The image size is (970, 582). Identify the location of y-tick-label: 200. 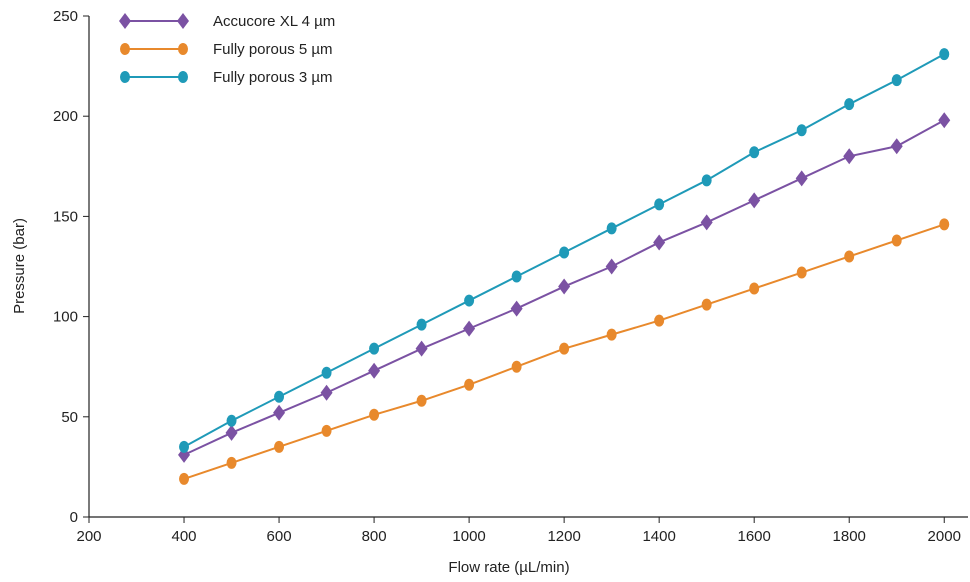
(65, 116).